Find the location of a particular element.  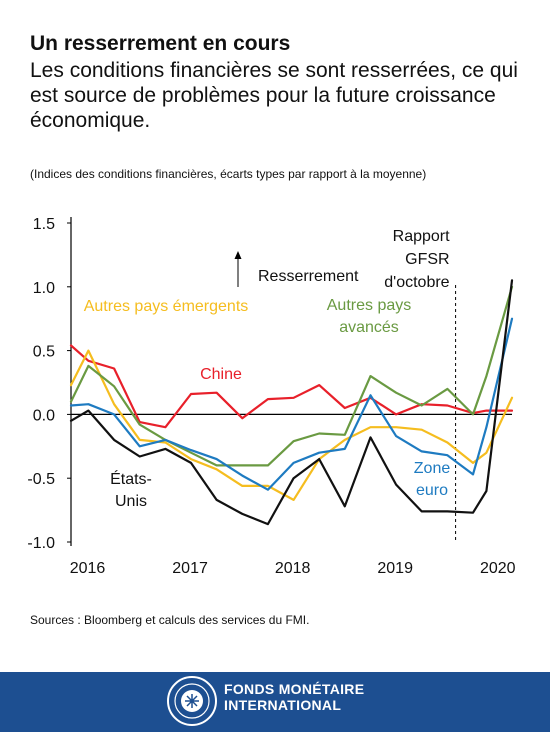

gfsr-vline-label: d'octobre is located at coordinates (416, 282).